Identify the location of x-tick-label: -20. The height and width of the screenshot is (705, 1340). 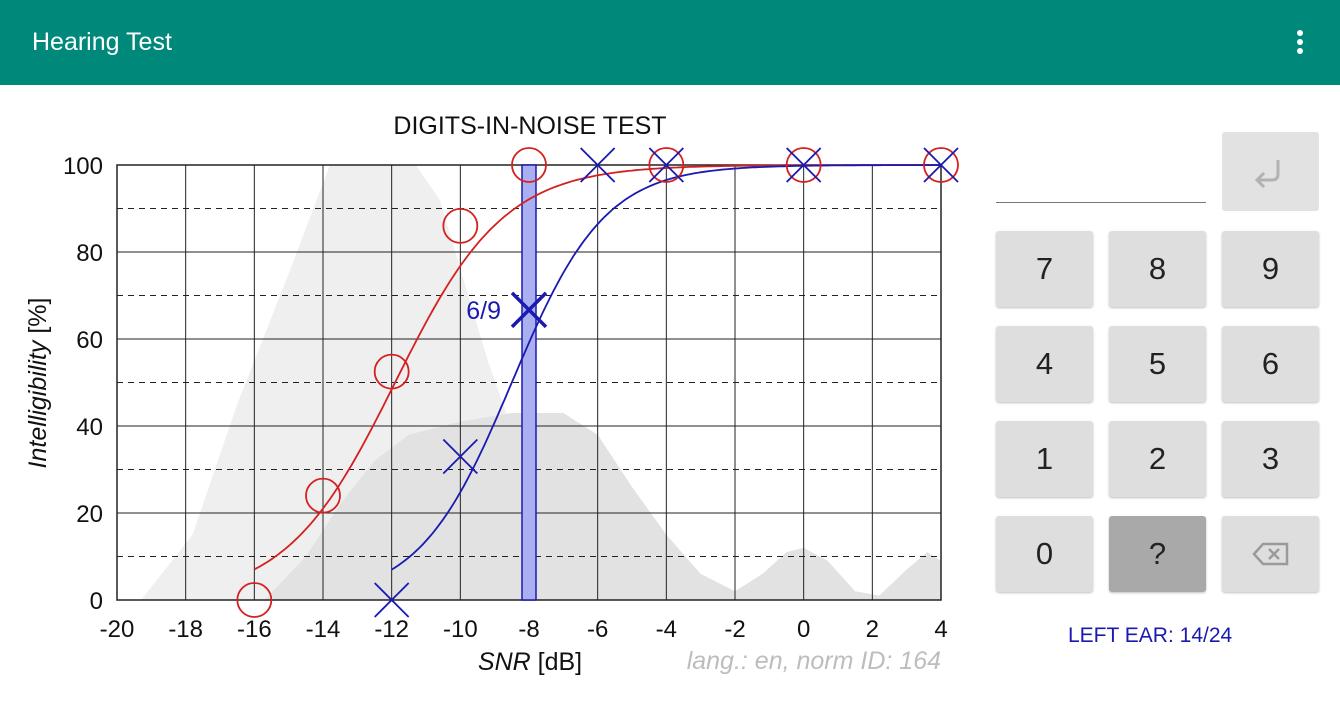
(117, 629).